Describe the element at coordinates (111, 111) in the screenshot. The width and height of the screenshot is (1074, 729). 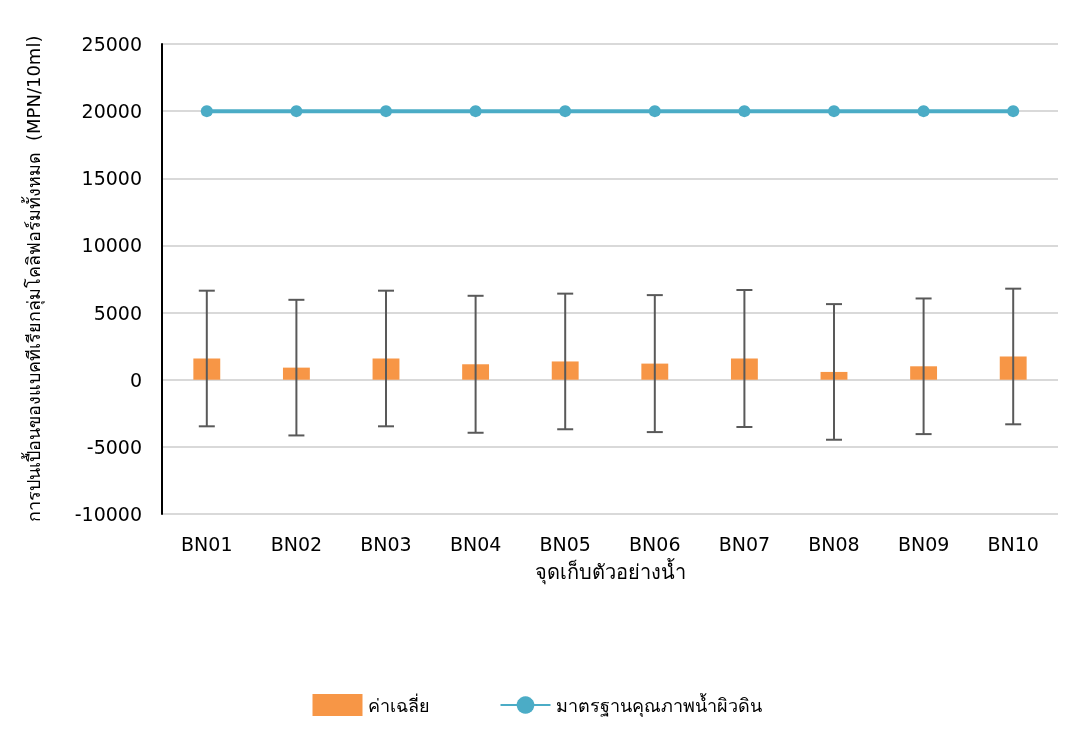
I see `y-tick-label: 20000` at that location.